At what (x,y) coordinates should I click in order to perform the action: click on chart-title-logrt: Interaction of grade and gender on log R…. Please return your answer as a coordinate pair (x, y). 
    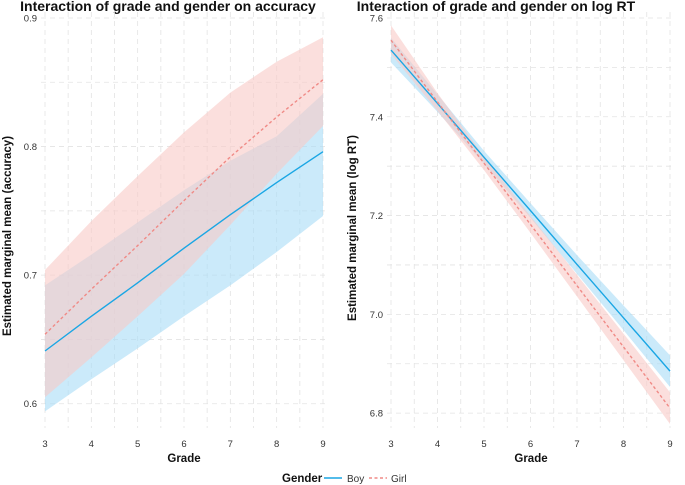
    Looking at the image, I should click on (496, 7).